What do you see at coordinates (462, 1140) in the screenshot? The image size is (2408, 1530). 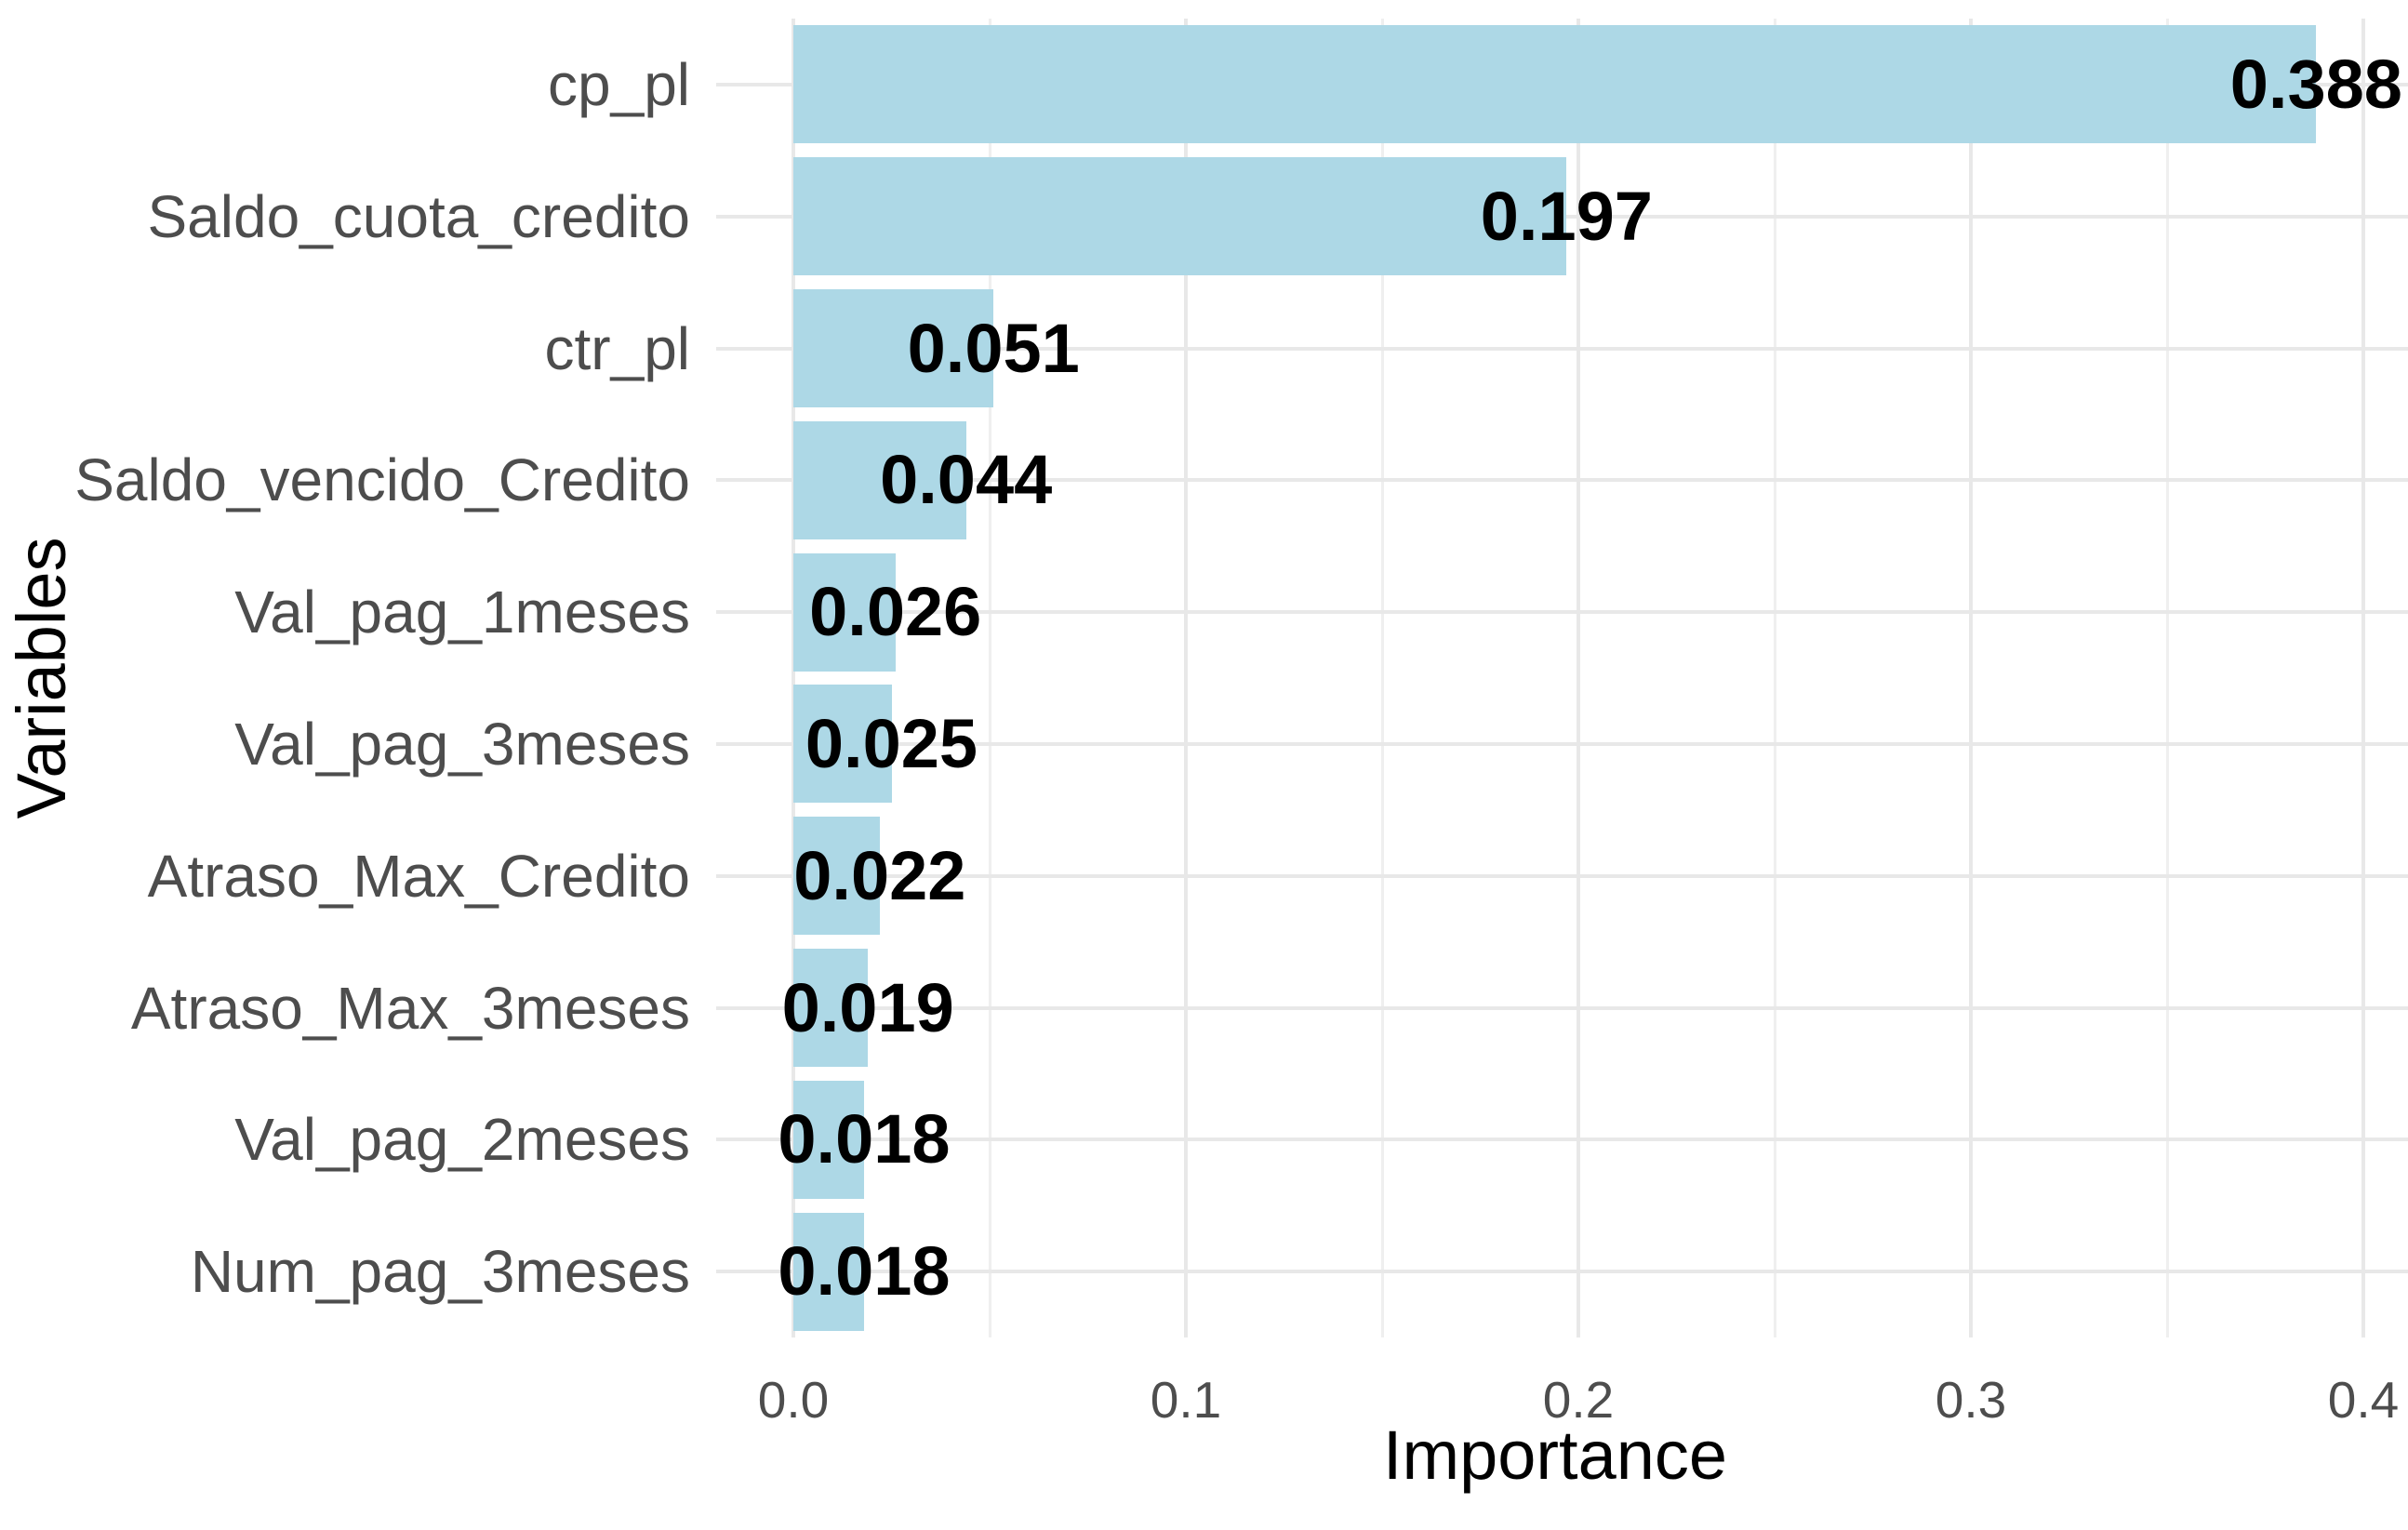 I see `y-axis-label: Val_pag_2meses` at bounding box center [462, 1140].